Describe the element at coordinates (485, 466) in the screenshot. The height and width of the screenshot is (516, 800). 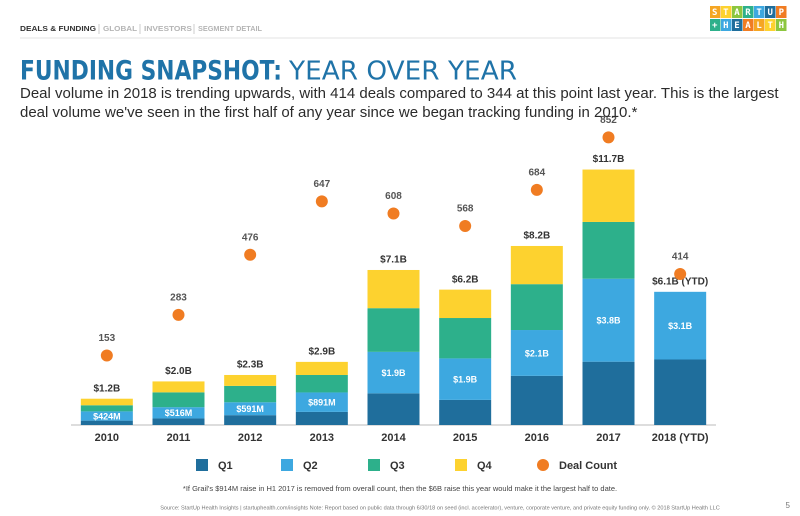
I see `legend-label: Q4` at that location.